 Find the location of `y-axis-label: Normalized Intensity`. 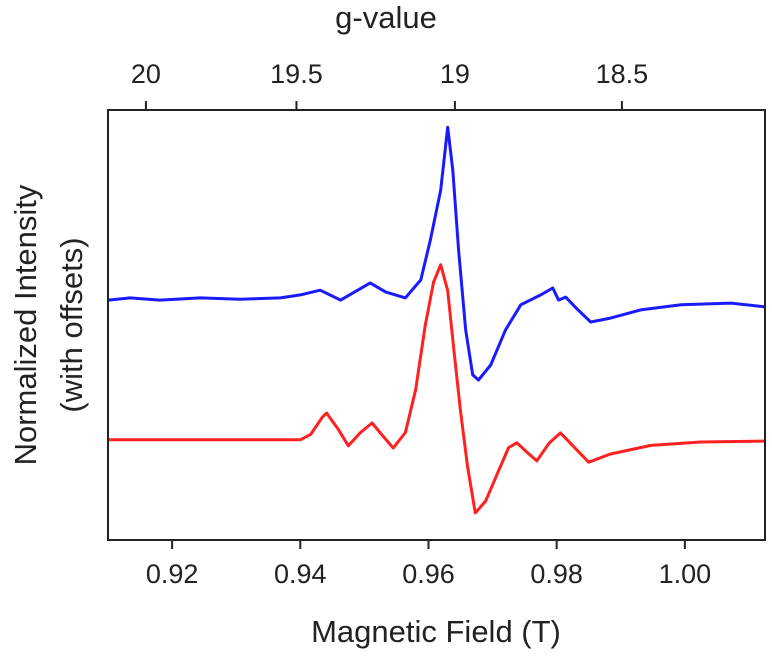

y-axis-label: Normalized Intensity is located at coordinates (25, 324).